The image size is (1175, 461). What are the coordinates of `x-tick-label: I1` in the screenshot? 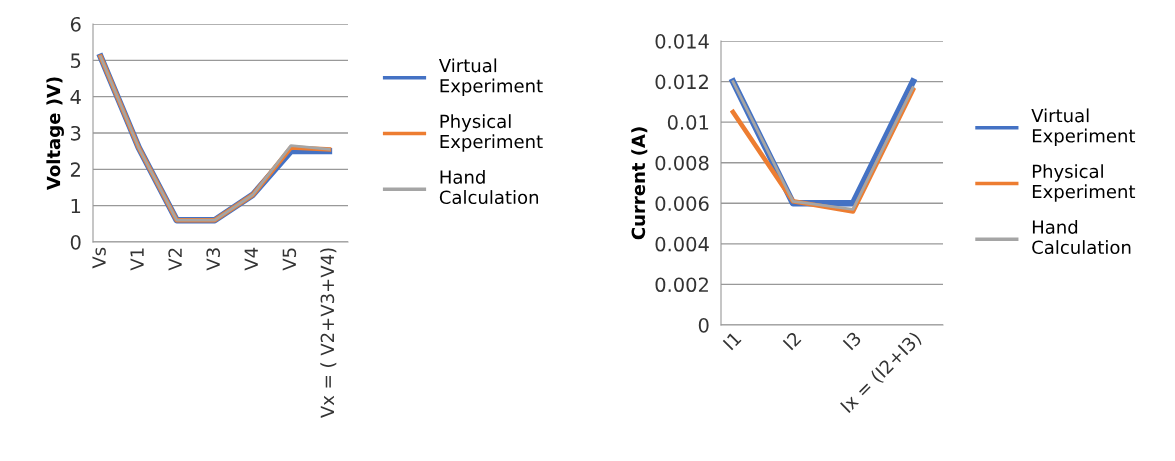 It's located at (732, 341).